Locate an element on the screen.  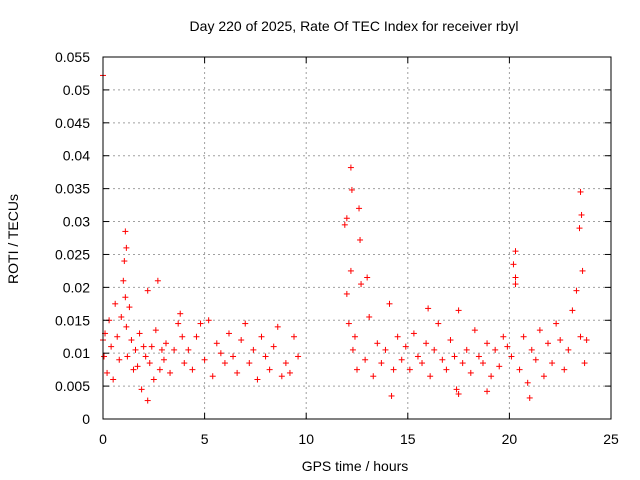
y-tick-label: 0 is located at coordinates (86, 419).